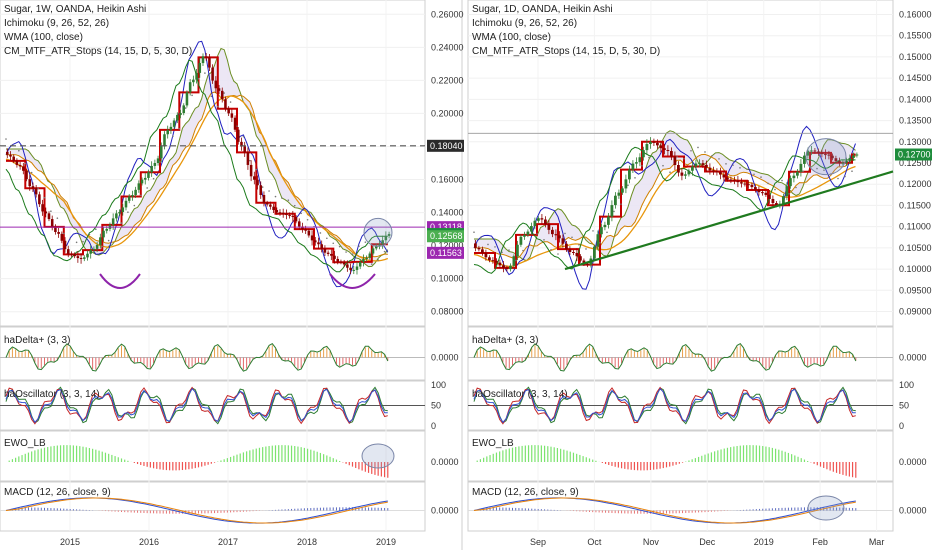 The height and width of the screenshot is (550, 932). Describe the element at coordinates (445, 462) in the screenshot. I see `left-ewo-tick: 0.0000` at that location.